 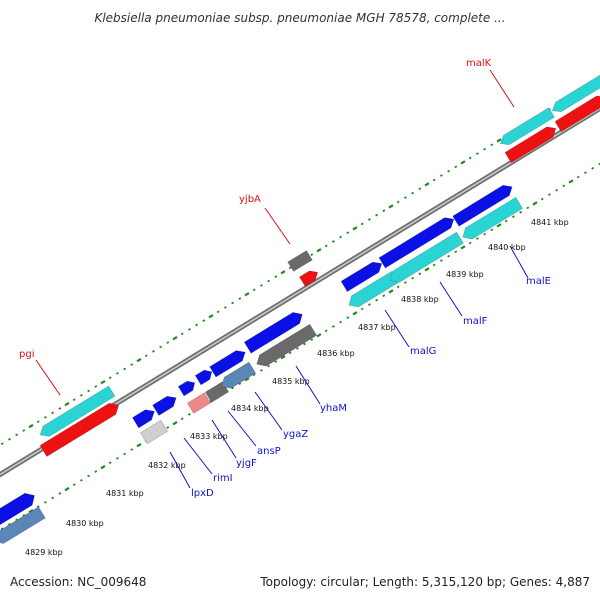 I want to click on feature-ygaz-grey, so click(x=217, y=392).